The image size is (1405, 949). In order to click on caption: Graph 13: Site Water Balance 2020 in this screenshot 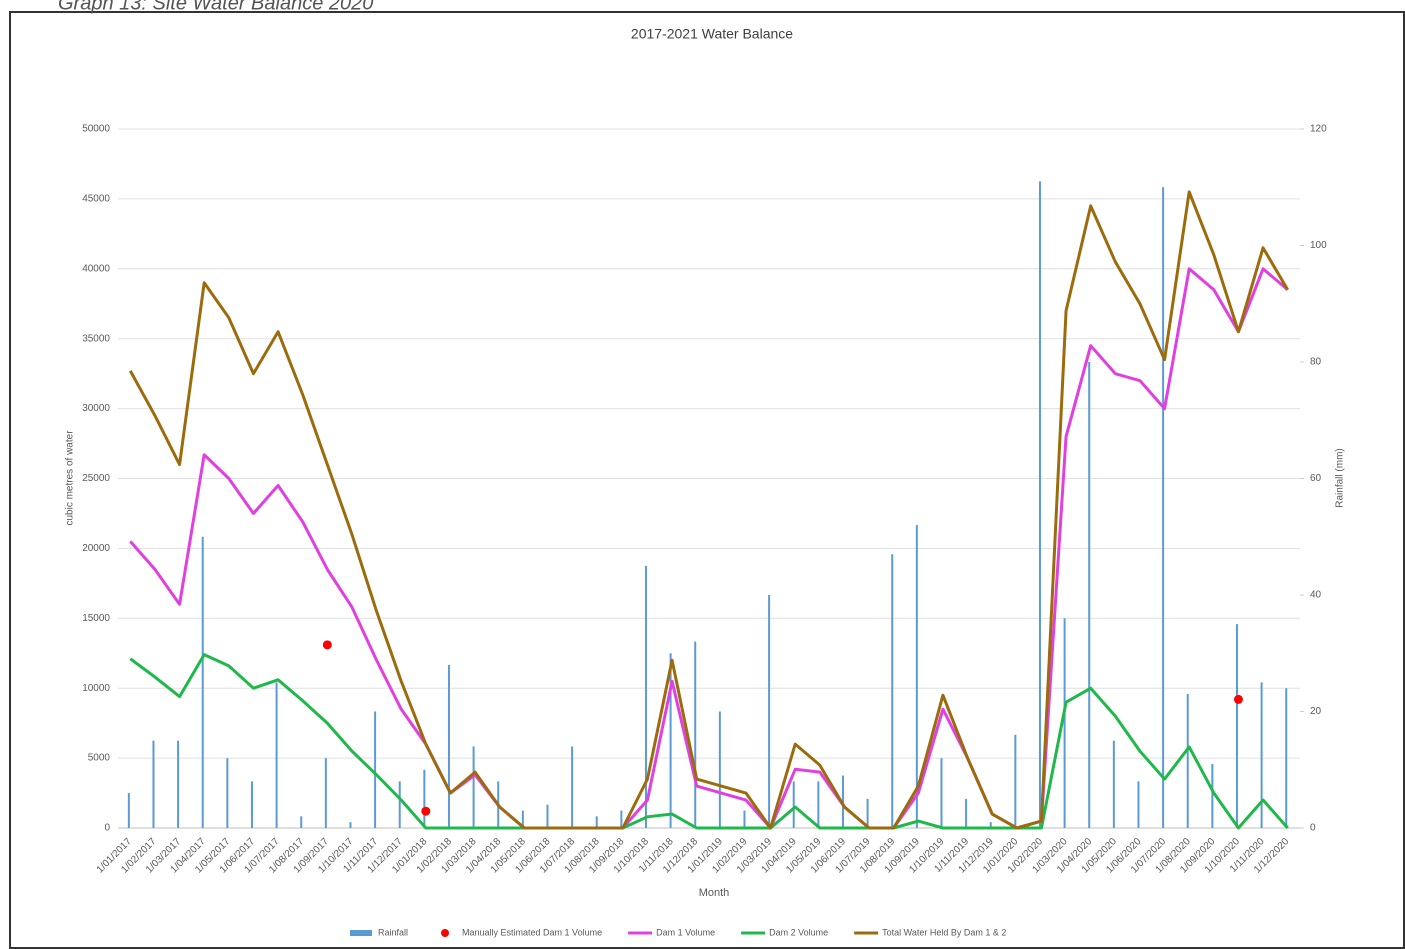, I will do `click(215, 7)`.